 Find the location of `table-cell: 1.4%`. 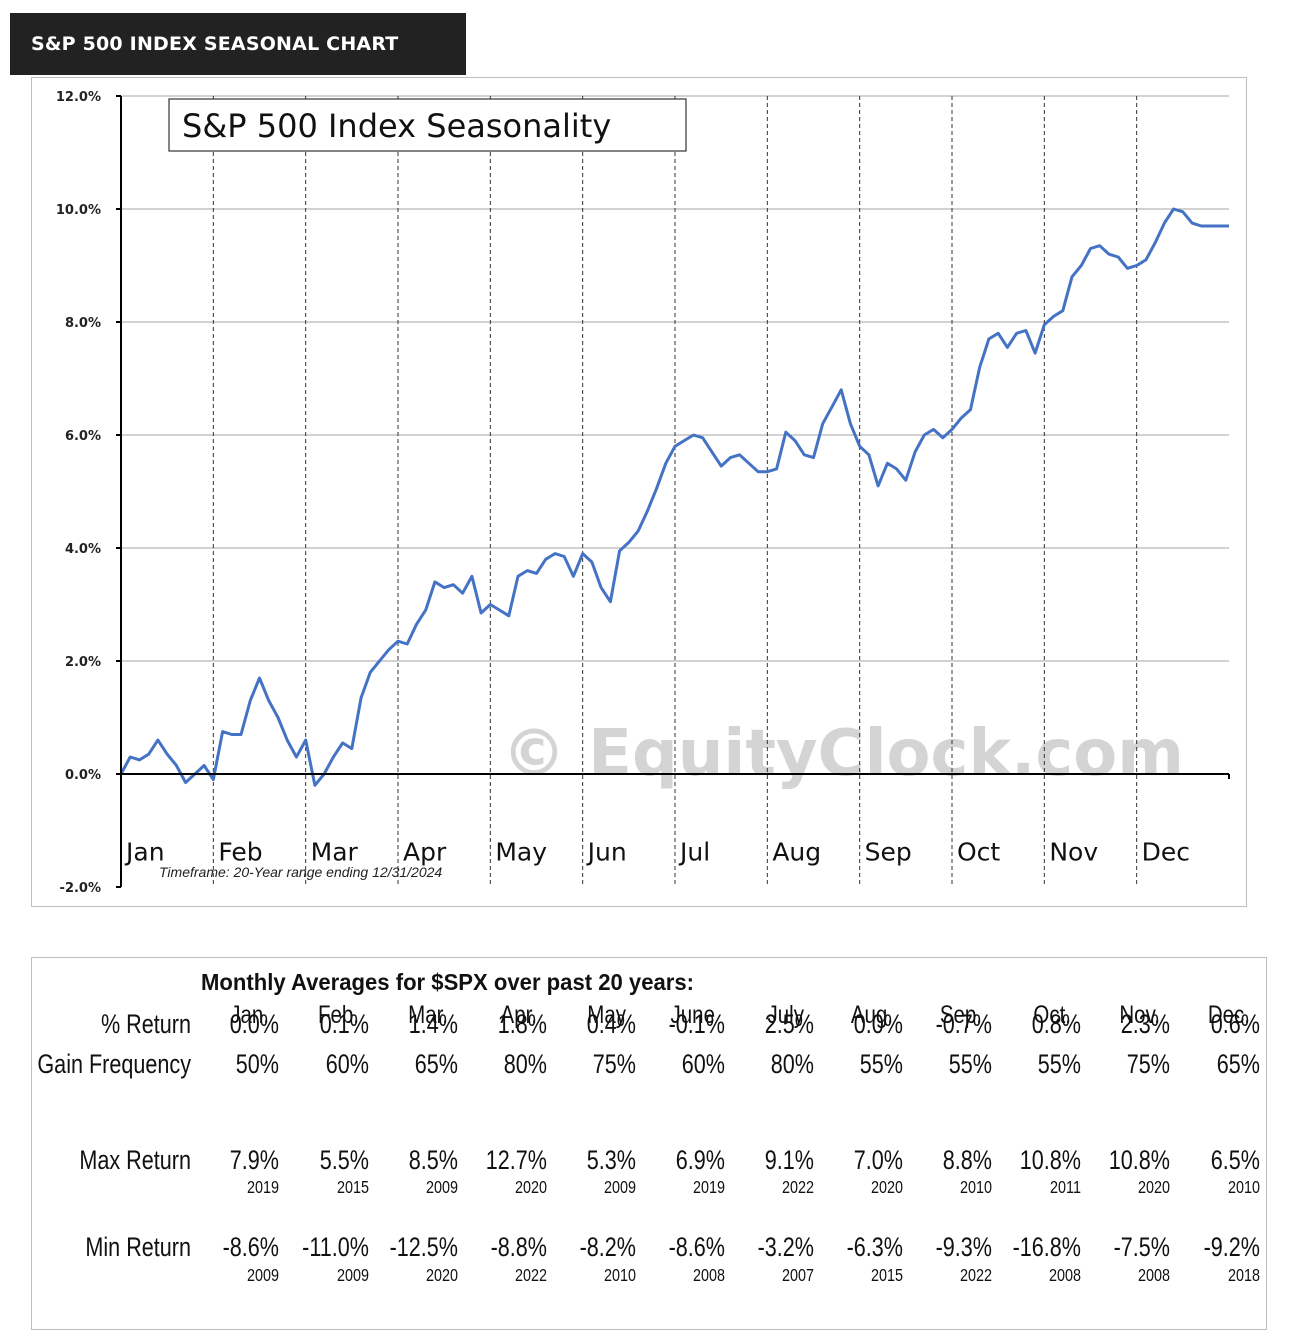

table-cell: 1.4% is located at coordinates (433, 1025).